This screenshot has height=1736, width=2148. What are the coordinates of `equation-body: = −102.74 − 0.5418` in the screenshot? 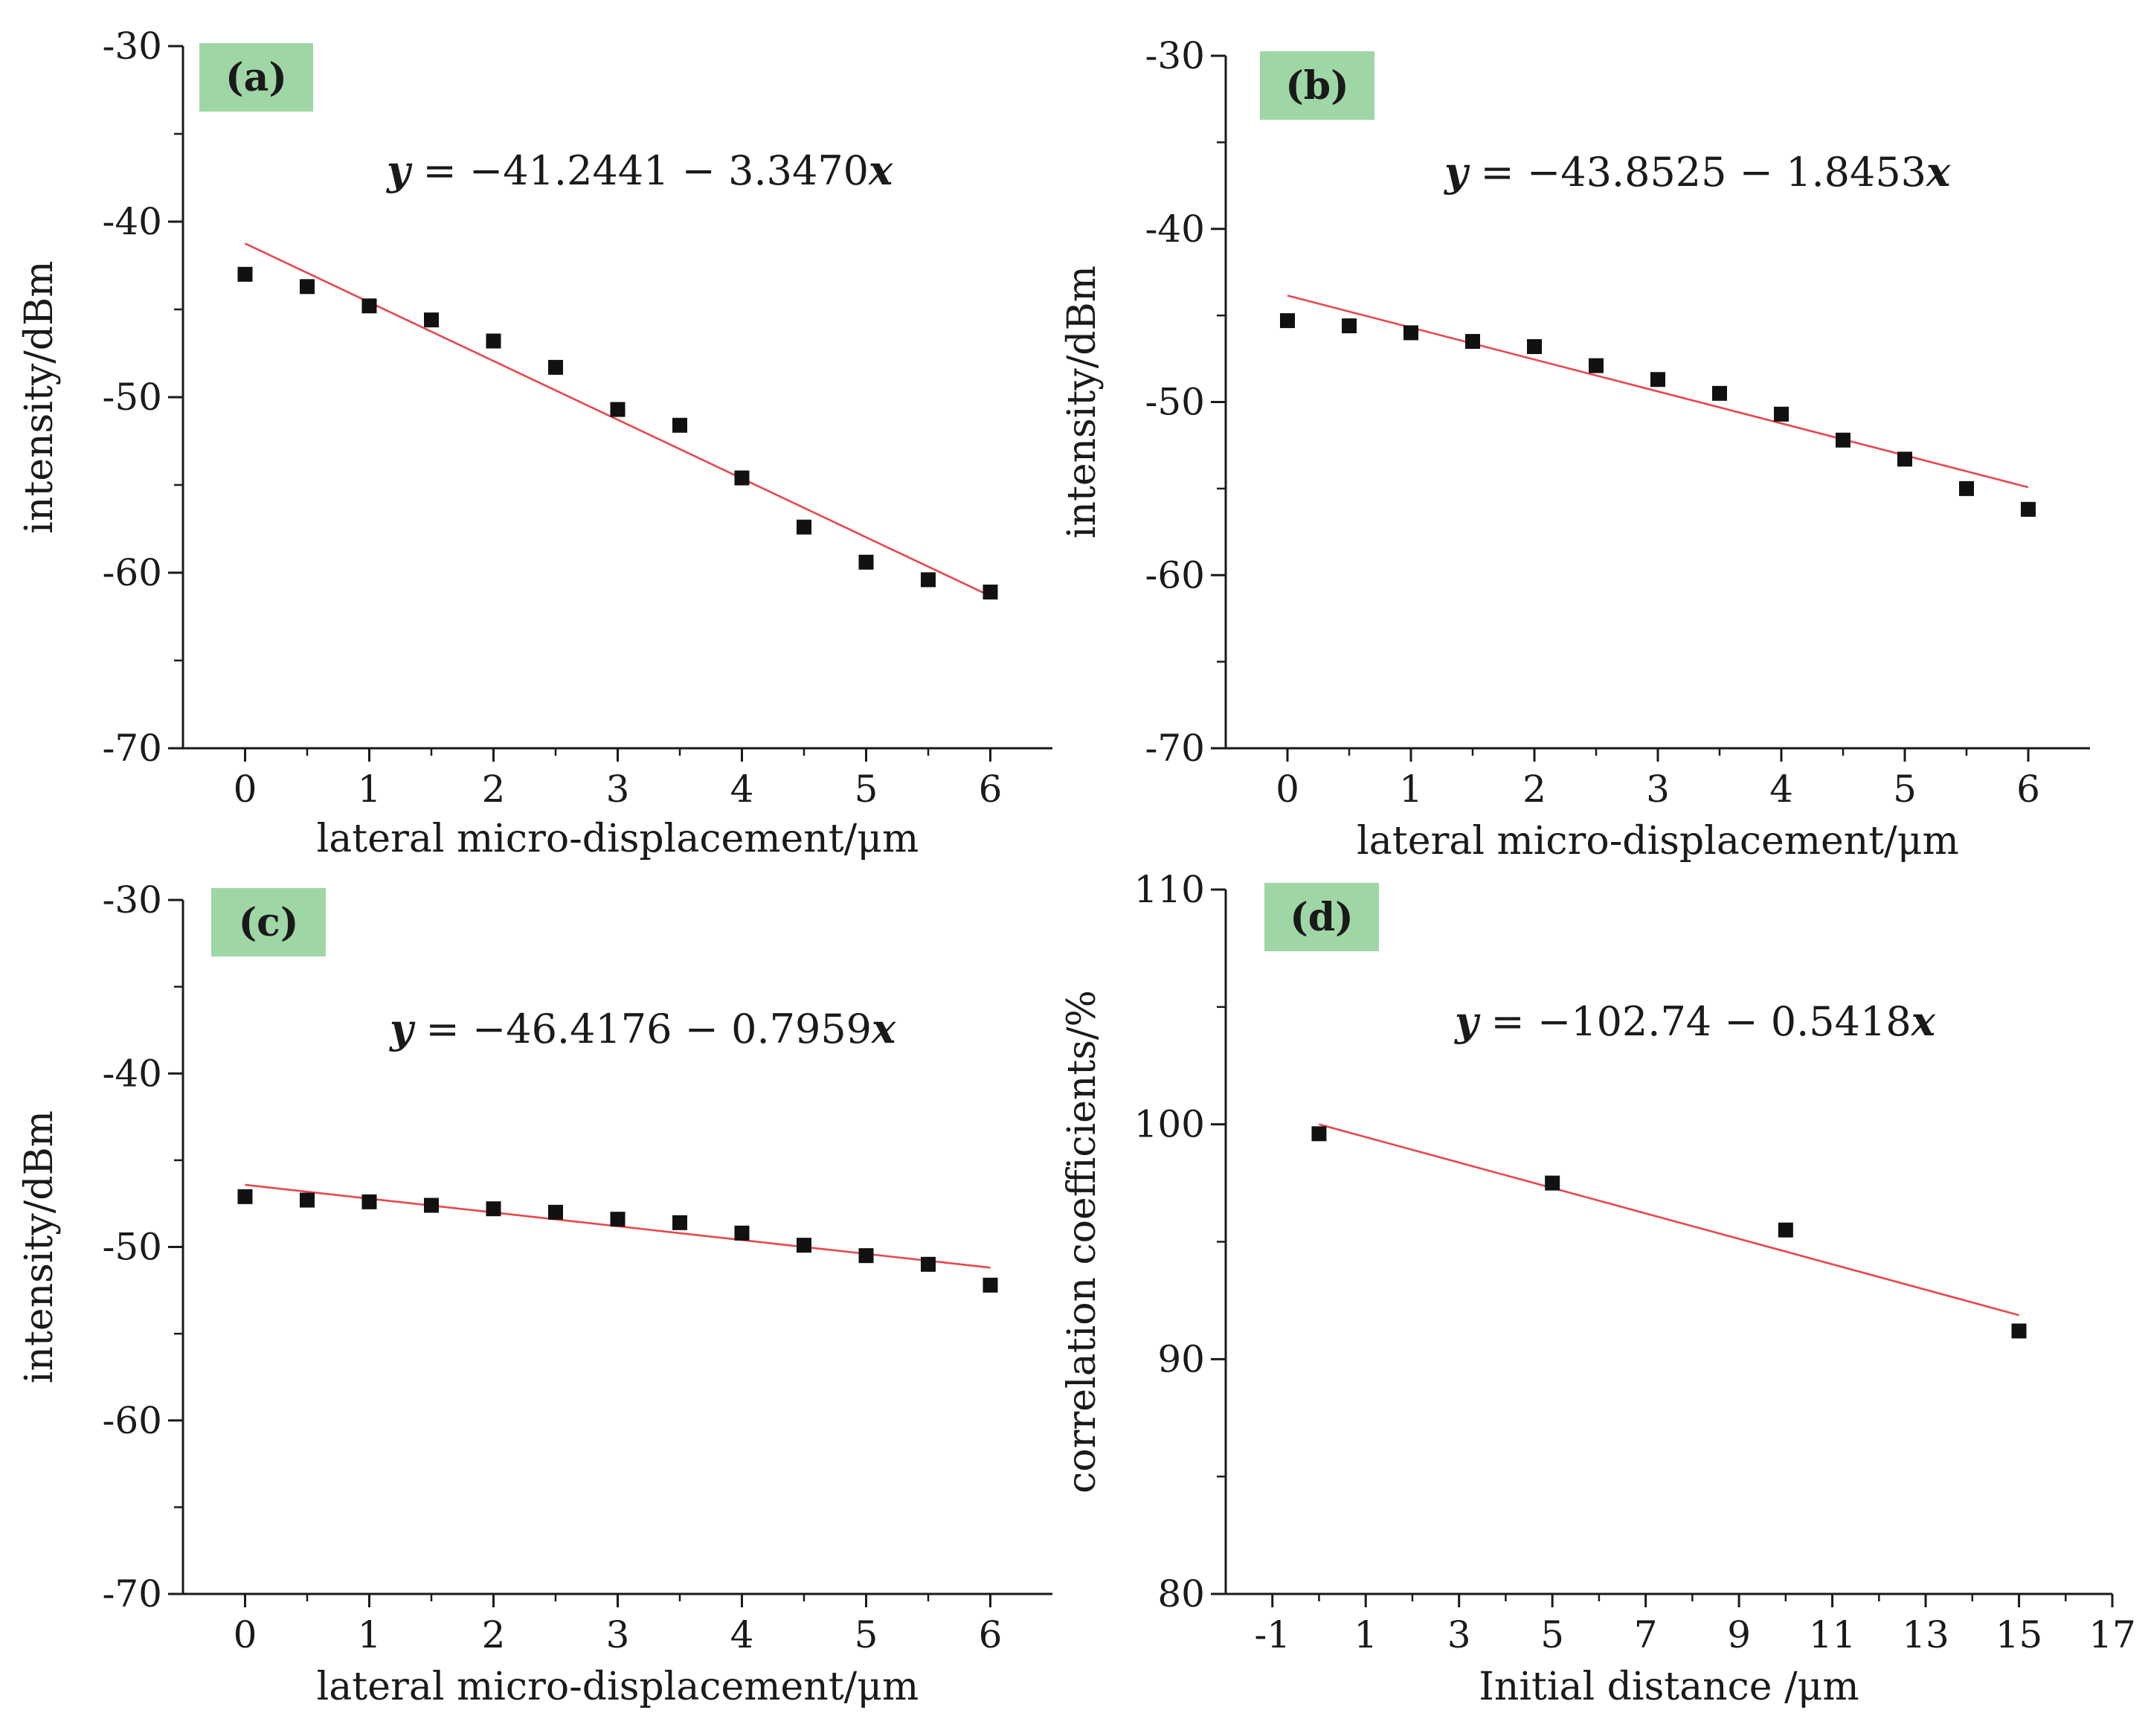 It's located at (1694, 1021).